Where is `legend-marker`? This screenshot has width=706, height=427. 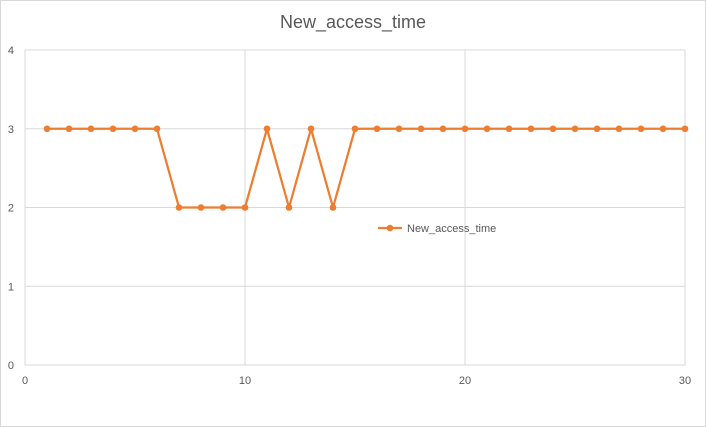 legend-marker is located at coordinates (390, 228).